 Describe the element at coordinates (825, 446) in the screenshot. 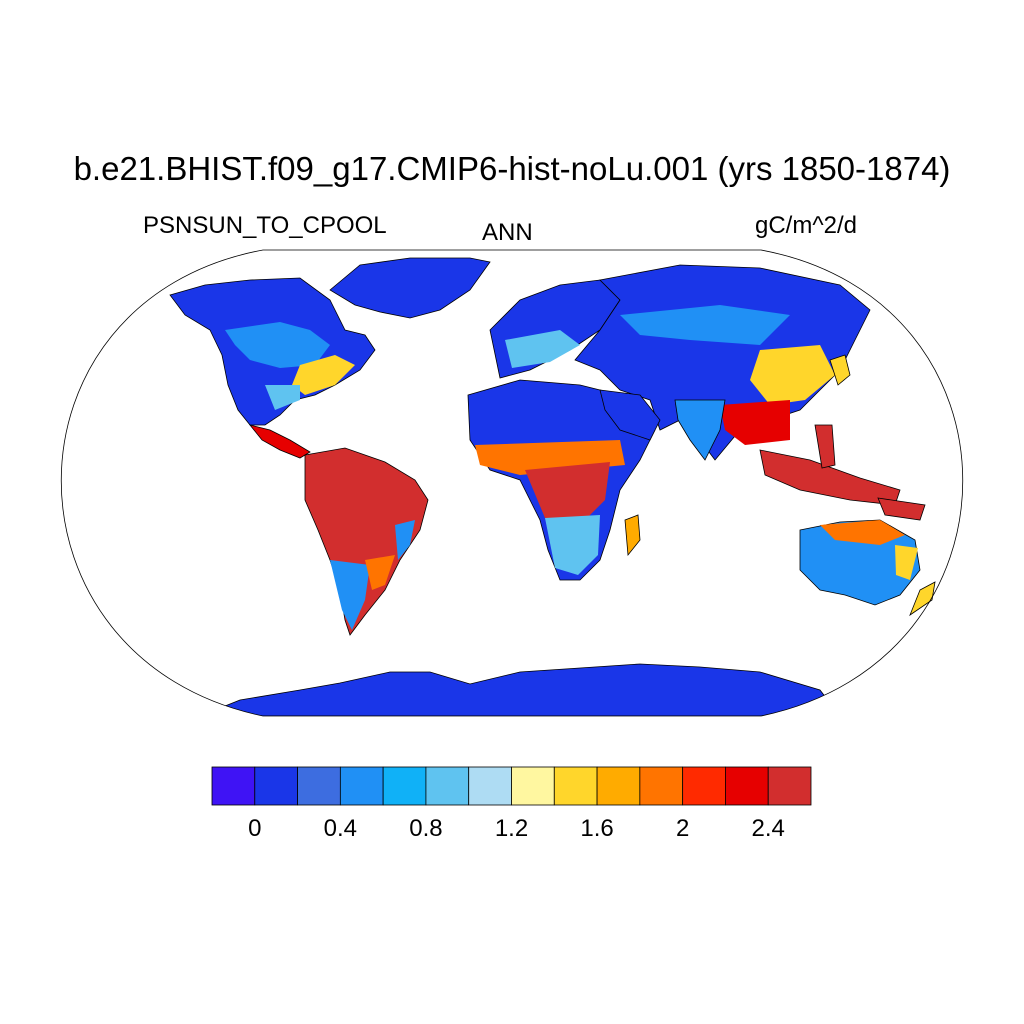

I see `philippines` at that location.